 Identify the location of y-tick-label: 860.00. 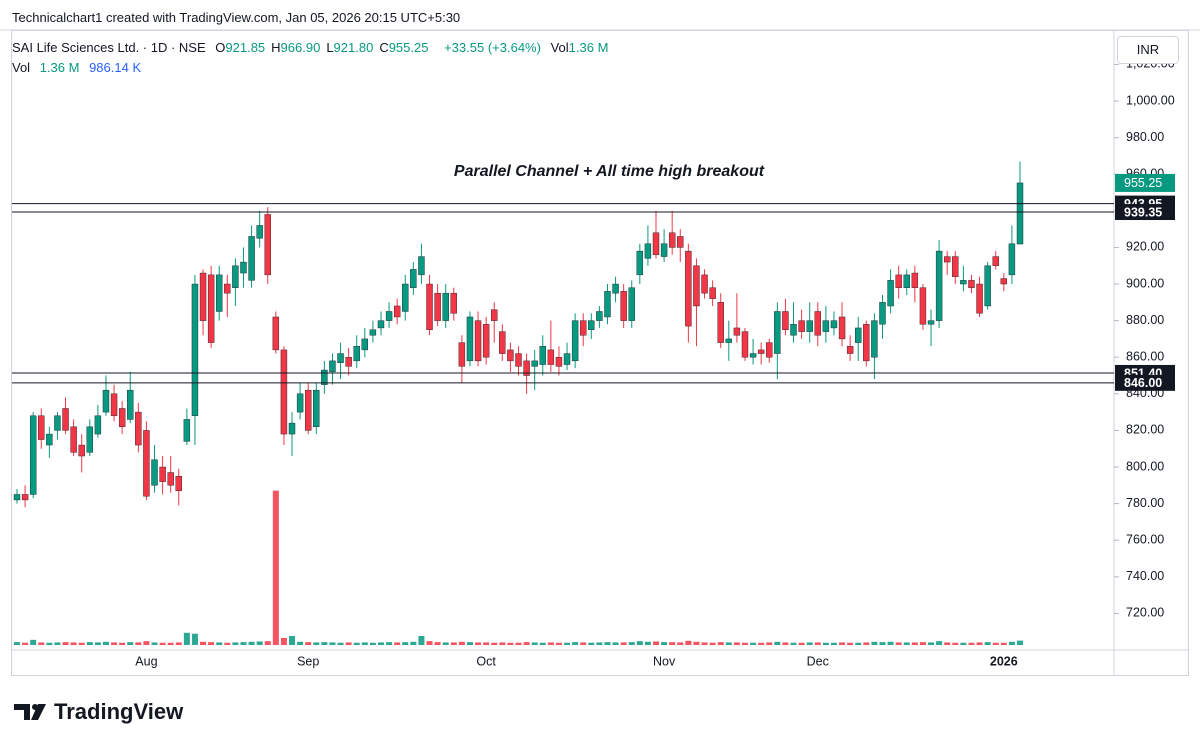
(1145, 357).